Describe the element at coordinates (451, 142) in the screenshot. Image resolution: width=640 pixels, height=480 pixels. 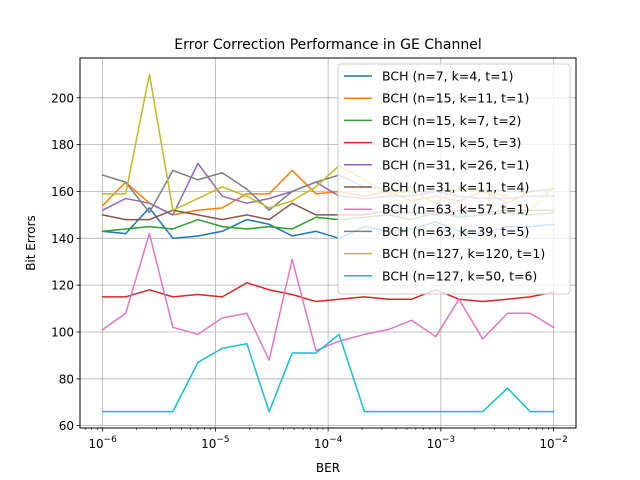
I see `legend-label: BCH (n=15, k=5, t=3)` at that location.